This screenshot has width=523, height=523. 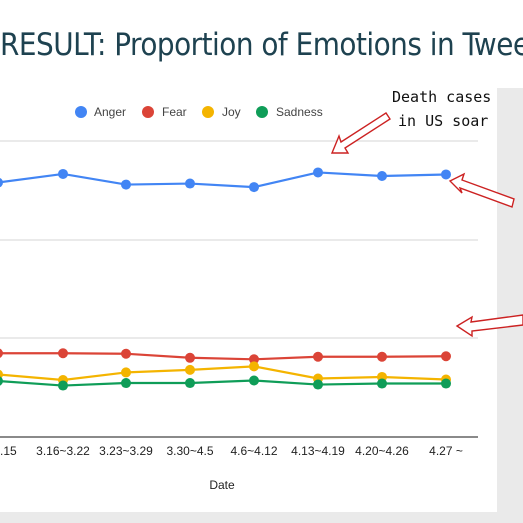 I want to click on arrow-anger-right, so click(x=481, y=190).